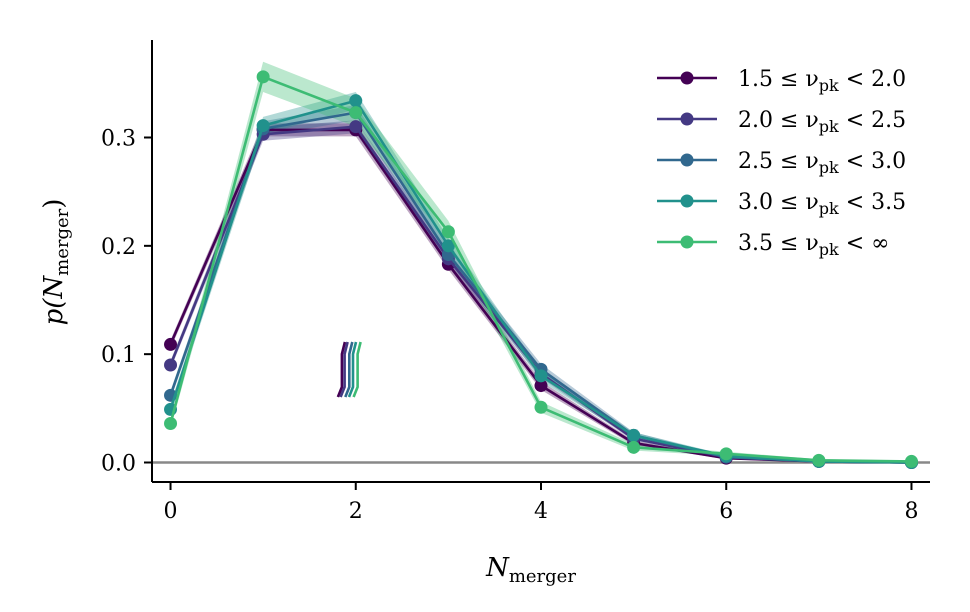 The height and width of the screenshot is (612, 970). I want to click on x-tick-label-4: 4, so click(541, 511).